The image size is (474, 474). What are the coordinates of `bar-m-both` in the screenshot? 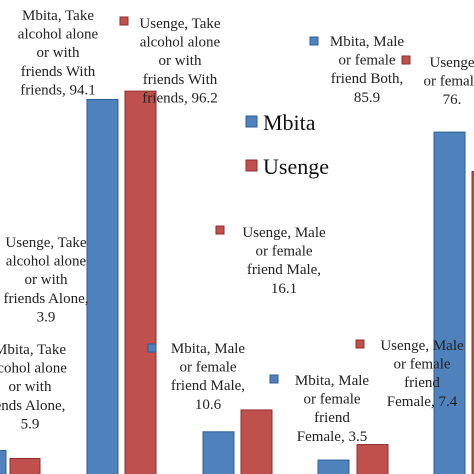 It's located at (449, 302).